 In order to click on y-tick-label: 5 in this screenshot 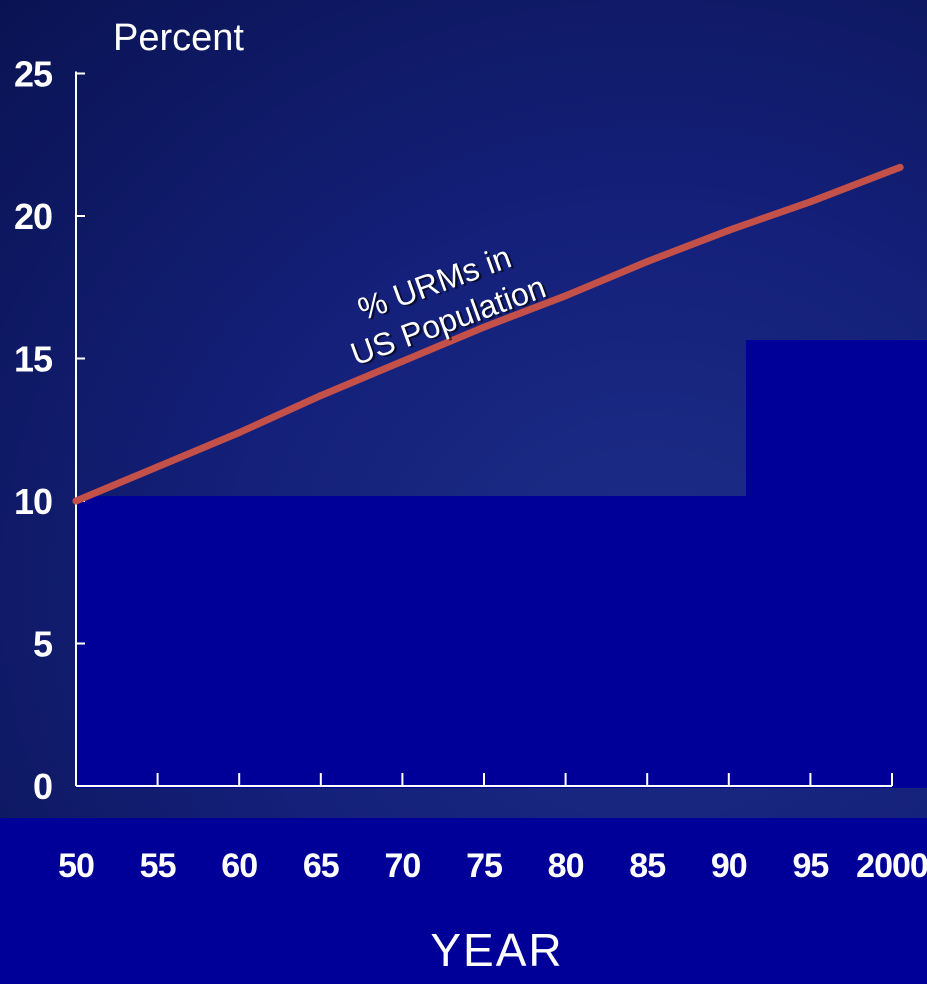, I will do `click(43, 644)`.